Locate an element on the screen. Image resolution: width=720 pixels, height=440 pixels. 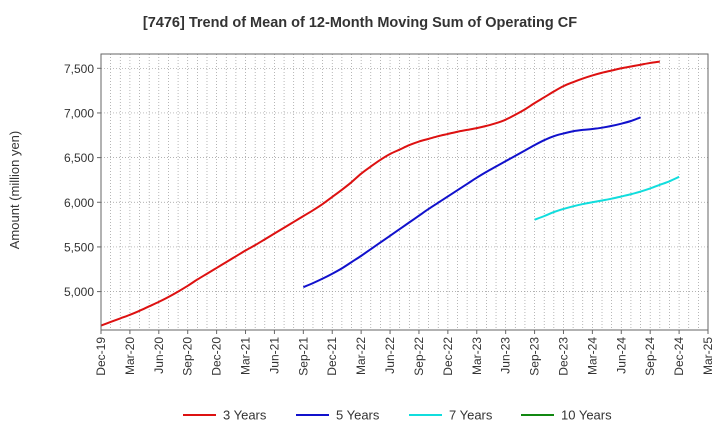
y-tick-label: 6,500 is located at coordinates (79, 158).